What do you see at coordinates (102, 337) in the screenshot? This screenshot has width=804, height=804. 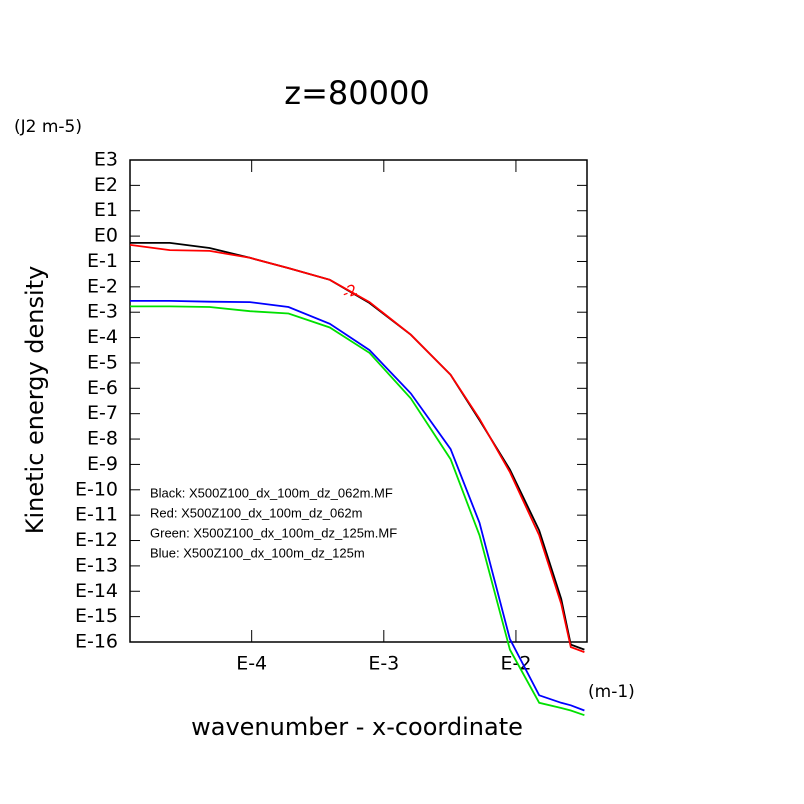 I see `y-tick-label: E-4` at bounding box center [102, 337].